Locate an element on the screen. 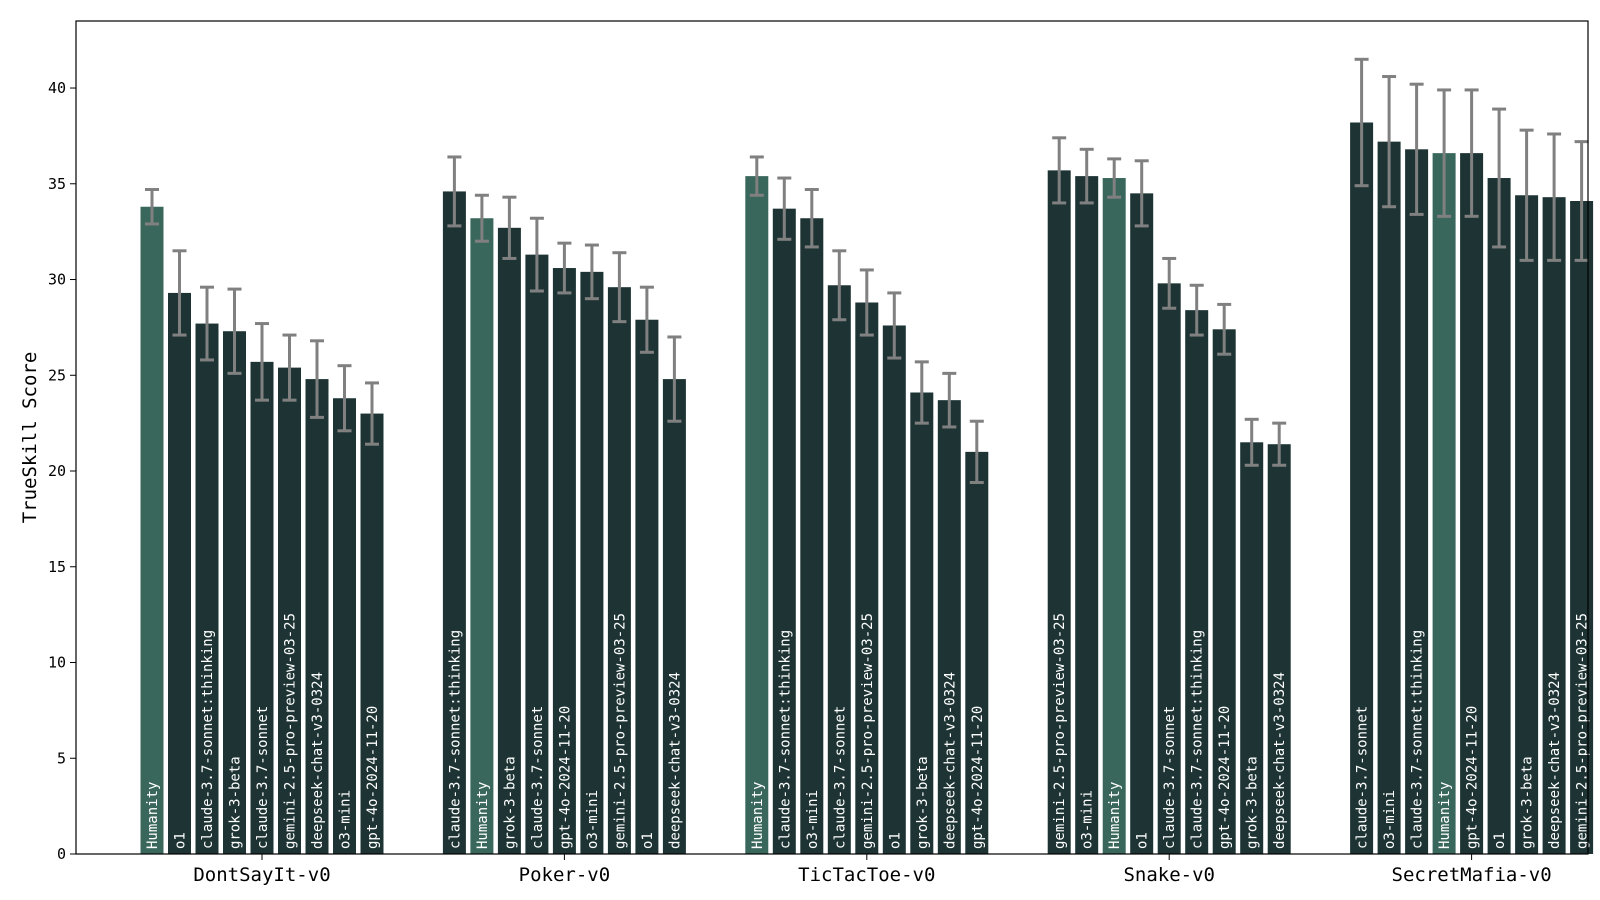 The width and height of the screenshot is (1600, 900). y-tick-label: 25 is located at coordinates (57, 375).